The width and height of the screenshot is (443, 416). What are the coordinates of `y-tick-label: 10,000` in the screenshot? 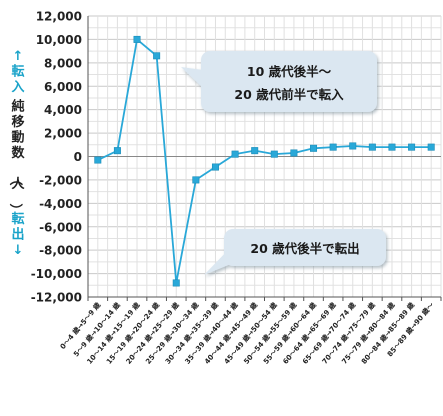 It's located at (59, 40).